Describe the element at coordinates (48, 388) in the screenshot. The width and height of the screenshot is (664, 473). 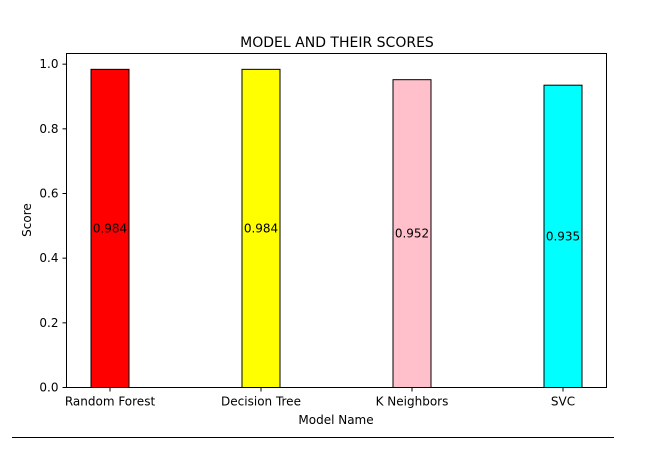
I see `y-tick-label: 0.0` at that location.